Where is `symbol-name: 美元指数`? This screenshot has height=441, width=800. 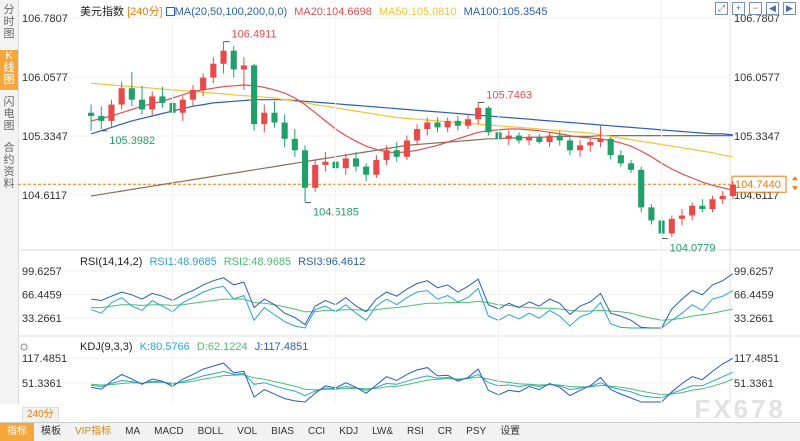 symbol-name: 美元指数 is located at coordinates (102, 12).